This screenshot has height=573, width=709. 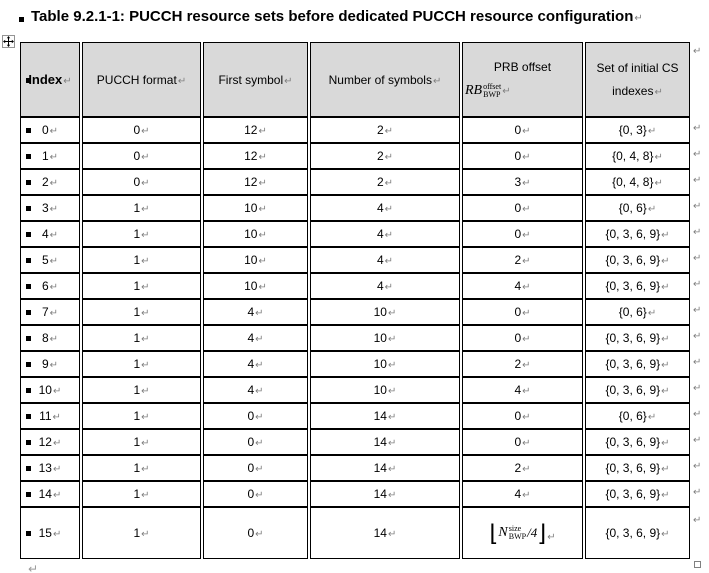 I want to click on cell-index: 7↵, so click(x=50, y=312).